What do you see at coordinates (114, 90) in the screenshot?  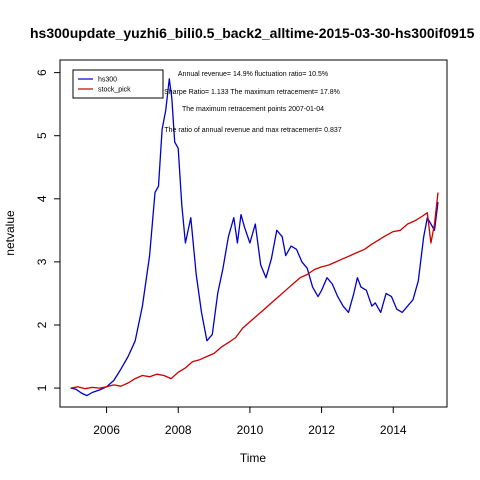 I see `legend-label: stock_pick` at bounding box center [114, 90].